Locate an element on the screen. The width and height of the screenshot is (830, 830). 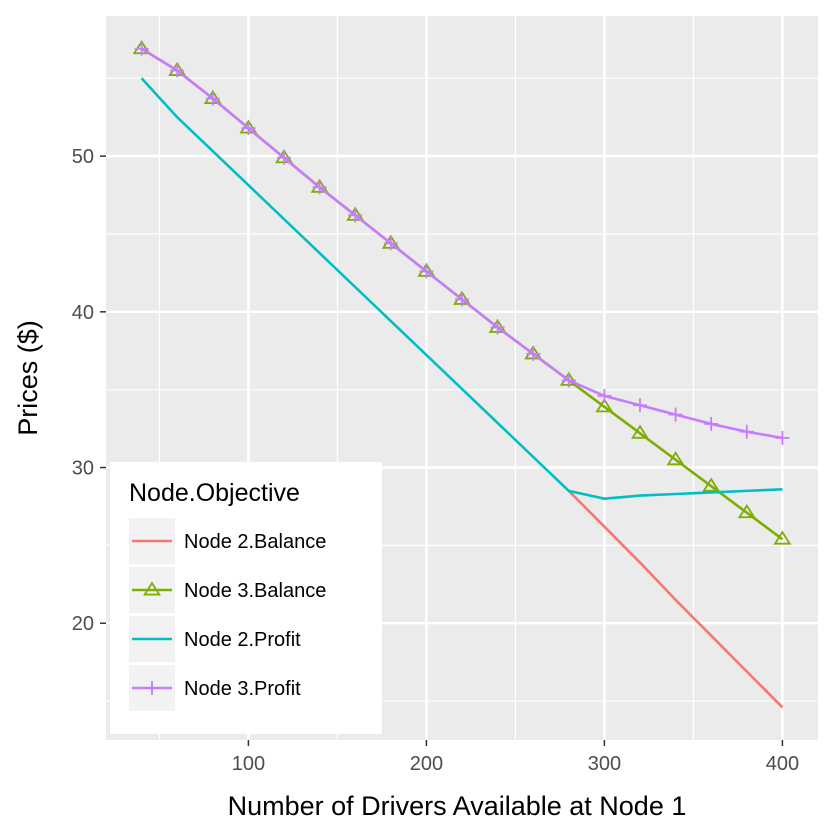
legend-label: Node 2.Balance is located at coordinates (255, 542).